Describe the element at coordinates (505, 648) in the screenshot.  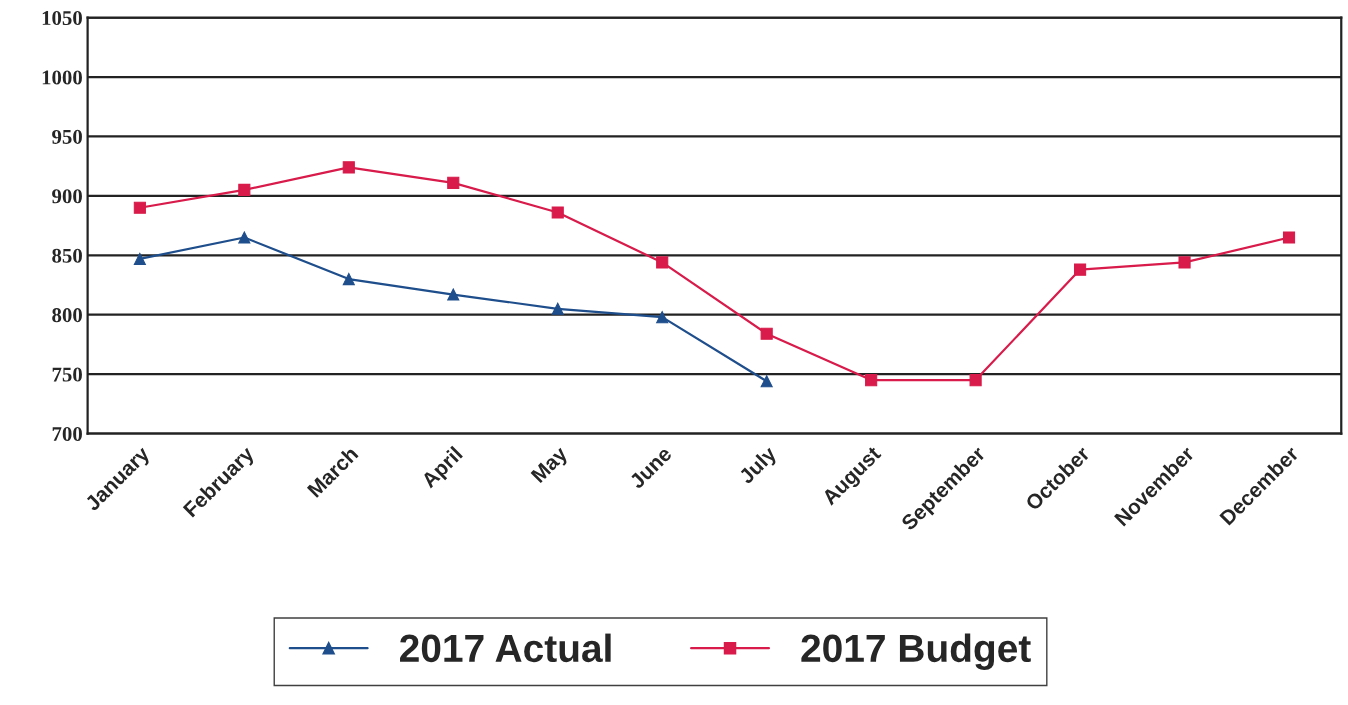
I see `legend-label: 2017 Actual` at that location.